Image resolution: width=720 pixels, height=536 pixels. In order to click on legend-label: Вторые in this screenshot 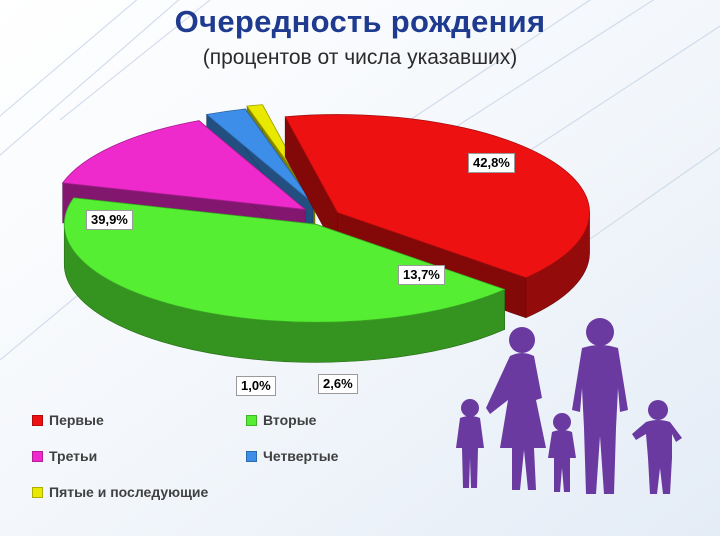, I will do `click(290, 420)`.